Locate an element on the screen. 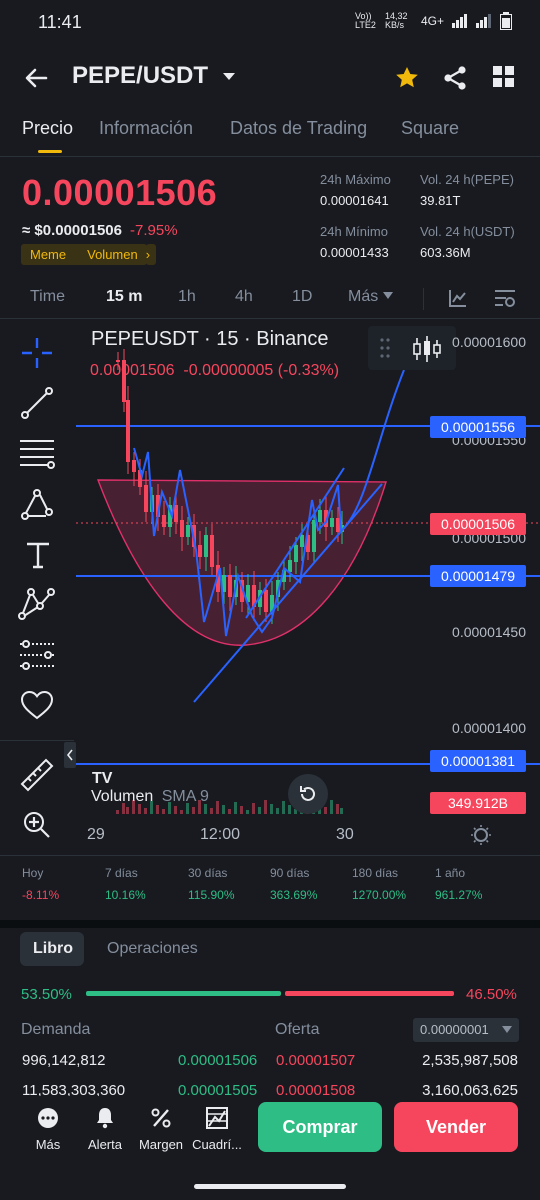 The height and width of the screenshot is (1200, 540). bid-price: 0.00001505 is located at coordinates (218, 1090).